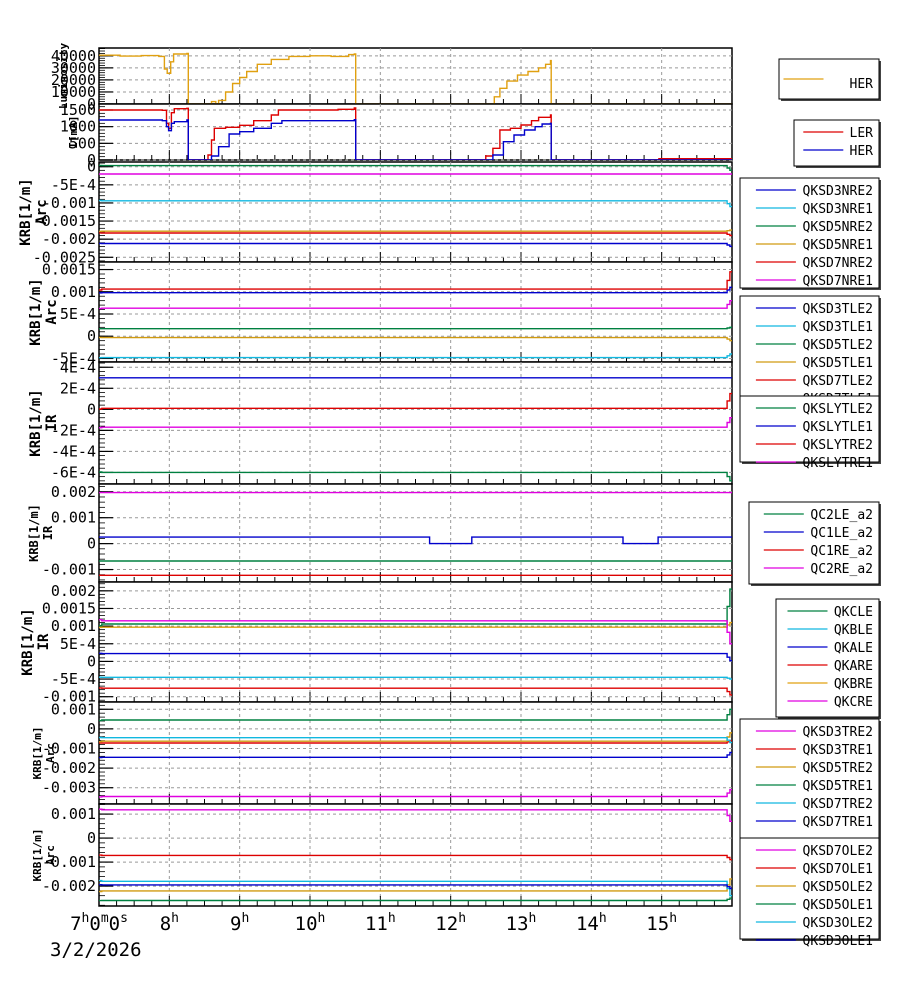  What do you see at coordinates (450, 923) in the screenshot?
I see `x-tick-label: 12h​` at bounding box center [450, 923].